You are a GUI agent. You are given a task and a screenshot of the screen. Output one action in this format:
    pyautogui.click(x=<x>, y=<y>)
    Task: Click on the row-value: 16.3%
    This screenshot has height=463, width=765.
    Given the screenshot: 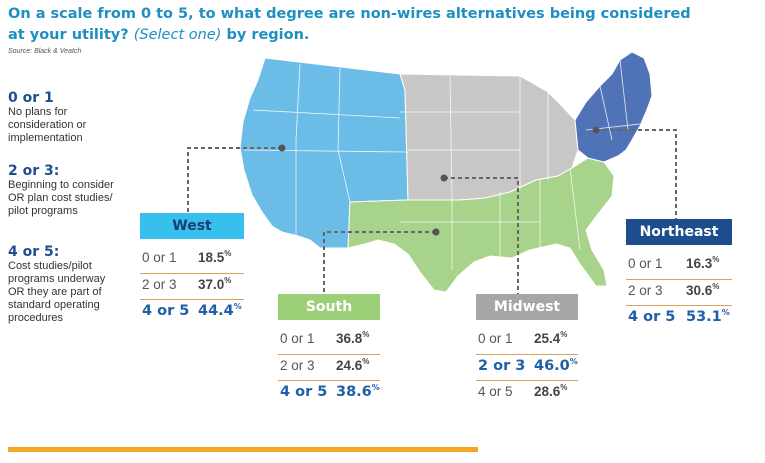 What is the action you would take?
    pyautogui.click(x=703, y=263)
    